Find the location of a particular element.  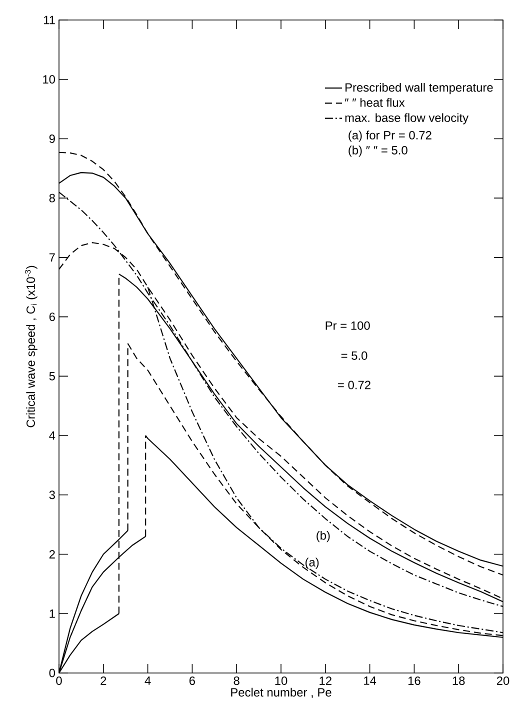

x-tick-label: 14 is located at coordinates (370, 680).